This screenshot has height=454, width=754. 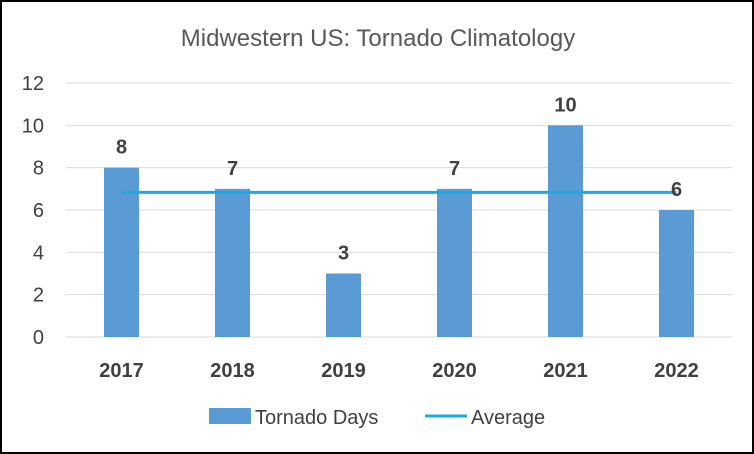 What do you see at coordinates (230, 416) in the screenshot?
I see `legend-swatch-tornado-days` at bounding box center [230, 416].